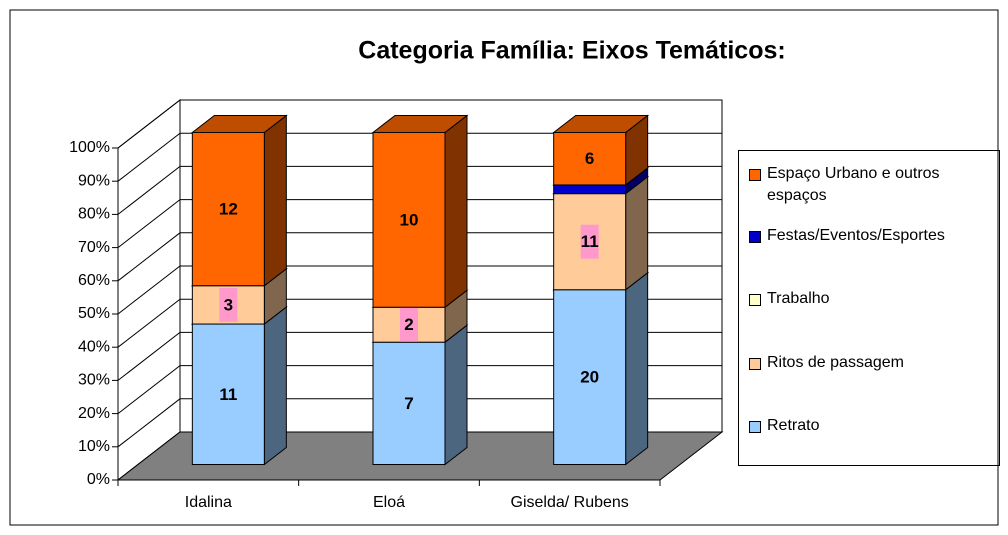 The width and height of the screenshot is (1008, 535). I want to click on data-label: 10, so click(409, 219).